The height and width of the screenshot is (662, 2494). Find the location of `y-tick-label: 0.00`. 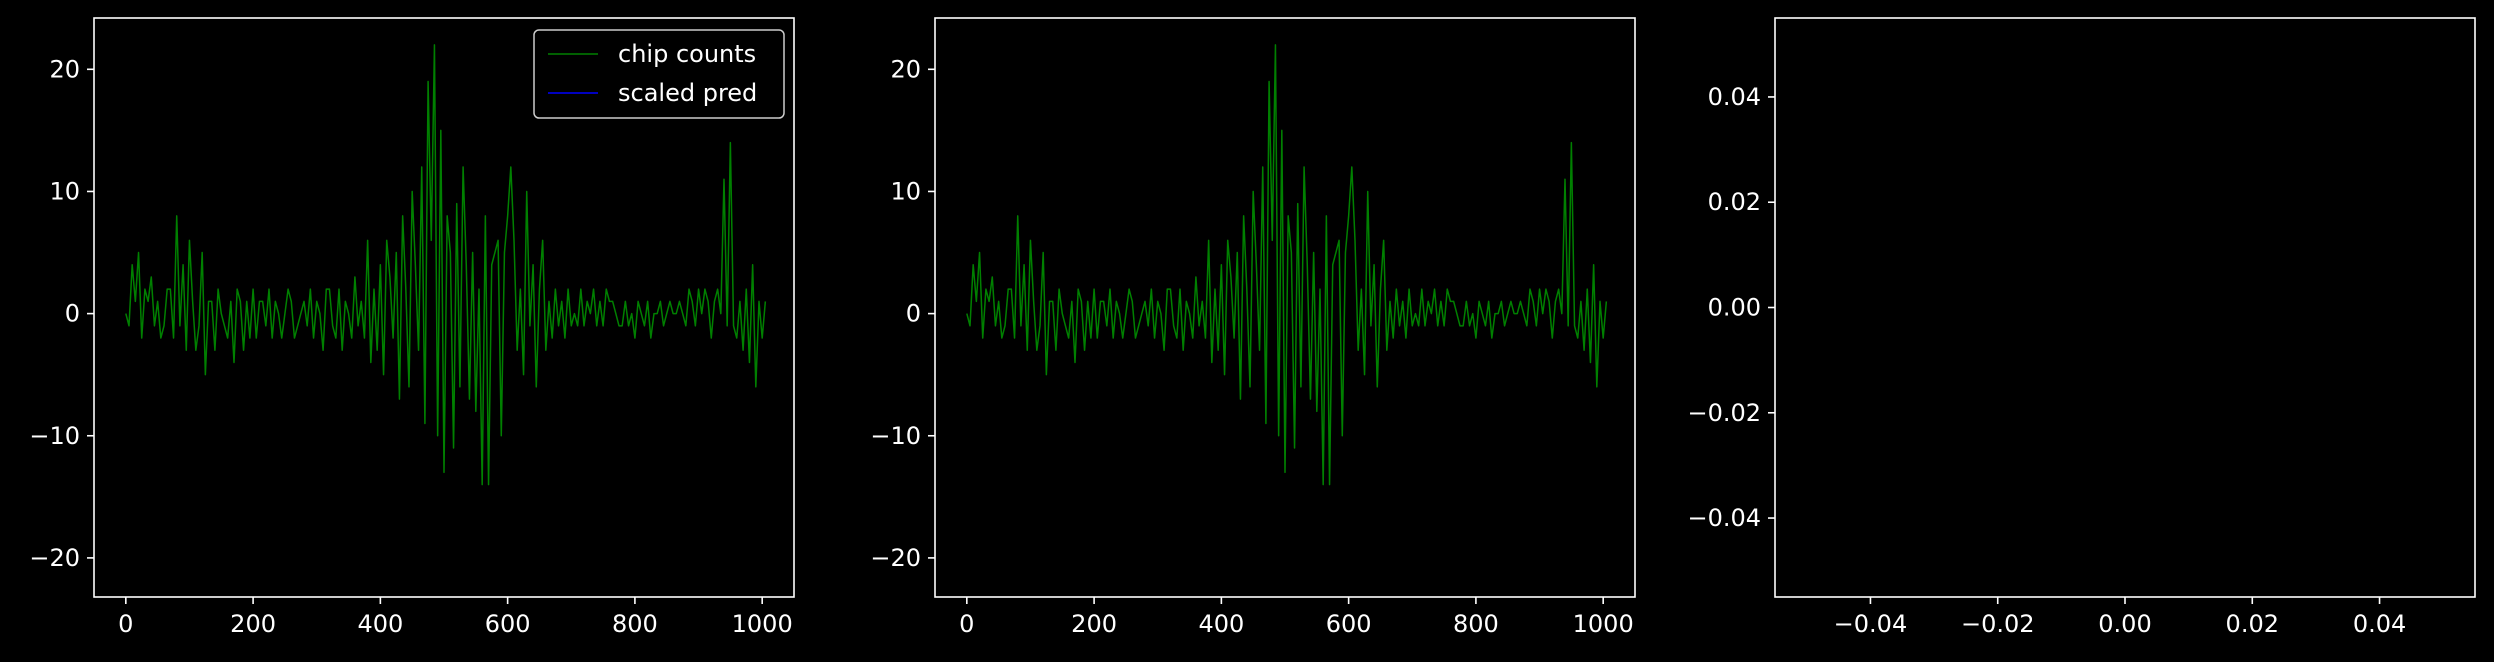

y-tick-label: 0.00 is located at coordinates (1734, 308).